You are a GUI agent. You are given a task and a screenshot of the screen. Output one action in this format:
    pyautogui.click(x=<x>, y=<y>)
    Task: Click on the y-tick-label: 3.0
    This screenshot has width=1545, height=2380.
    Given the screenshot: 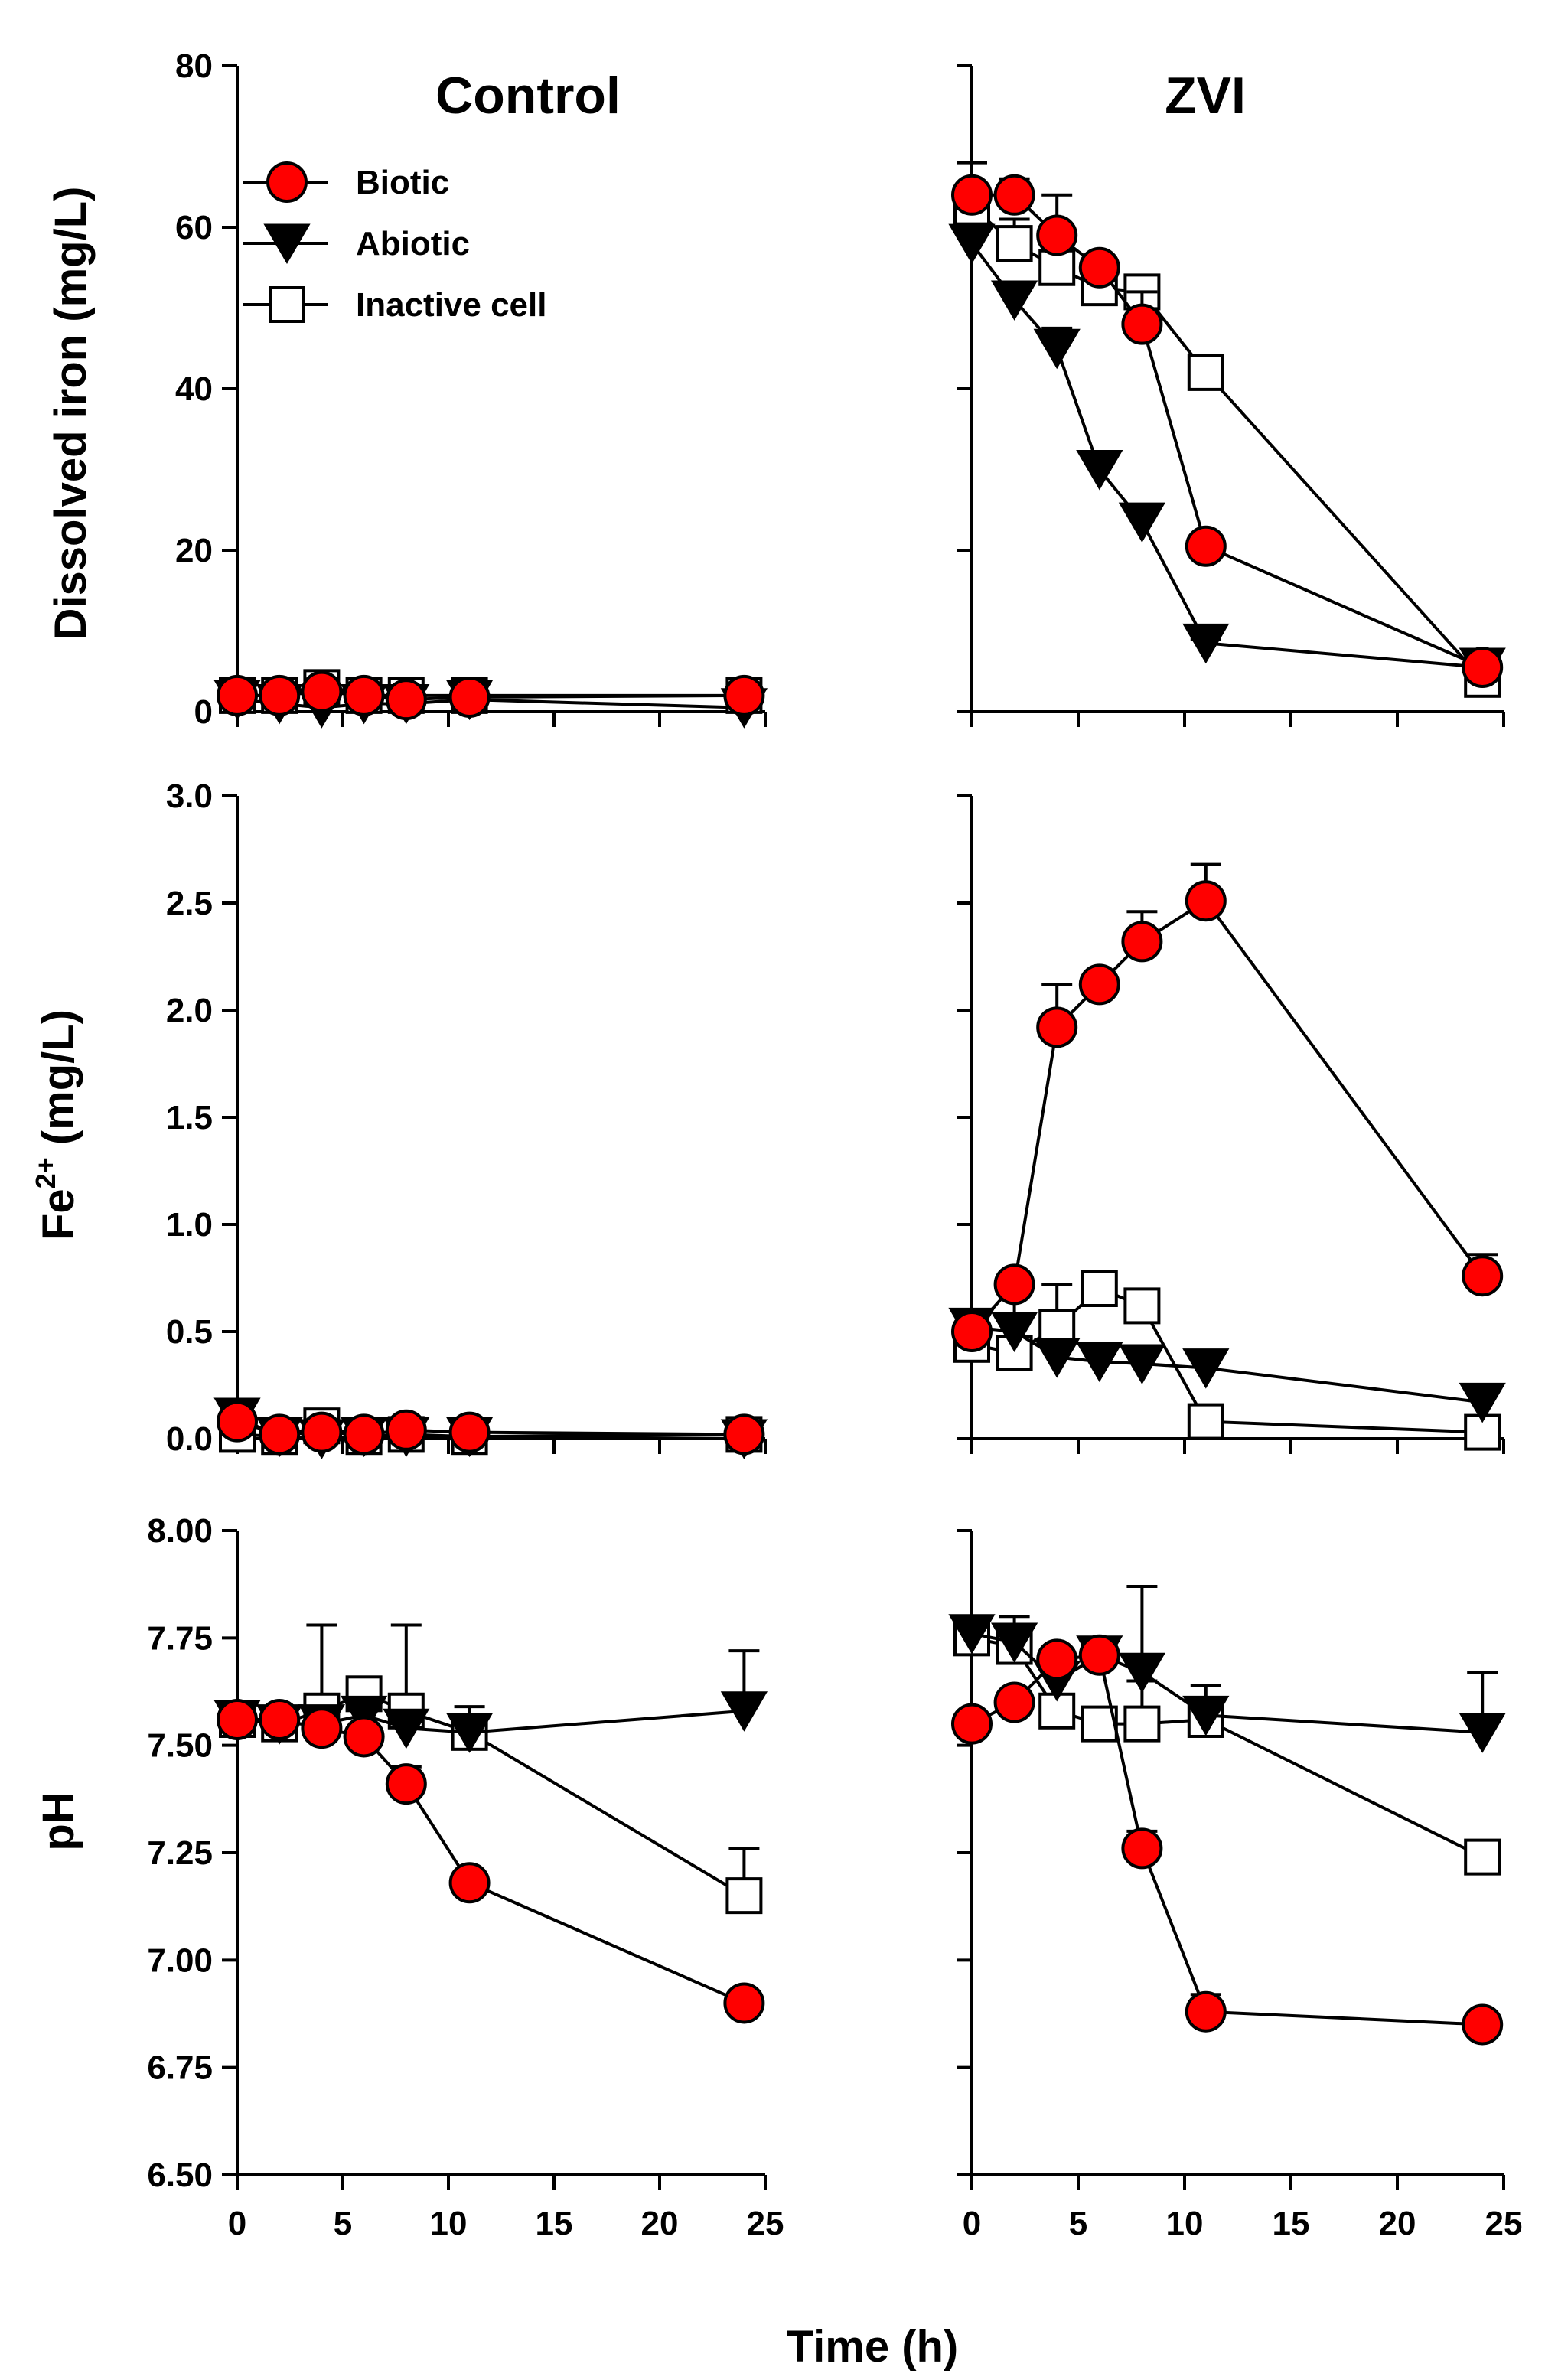 What is the action you would take?
    pyautogui.click(x=189, y=796)
    